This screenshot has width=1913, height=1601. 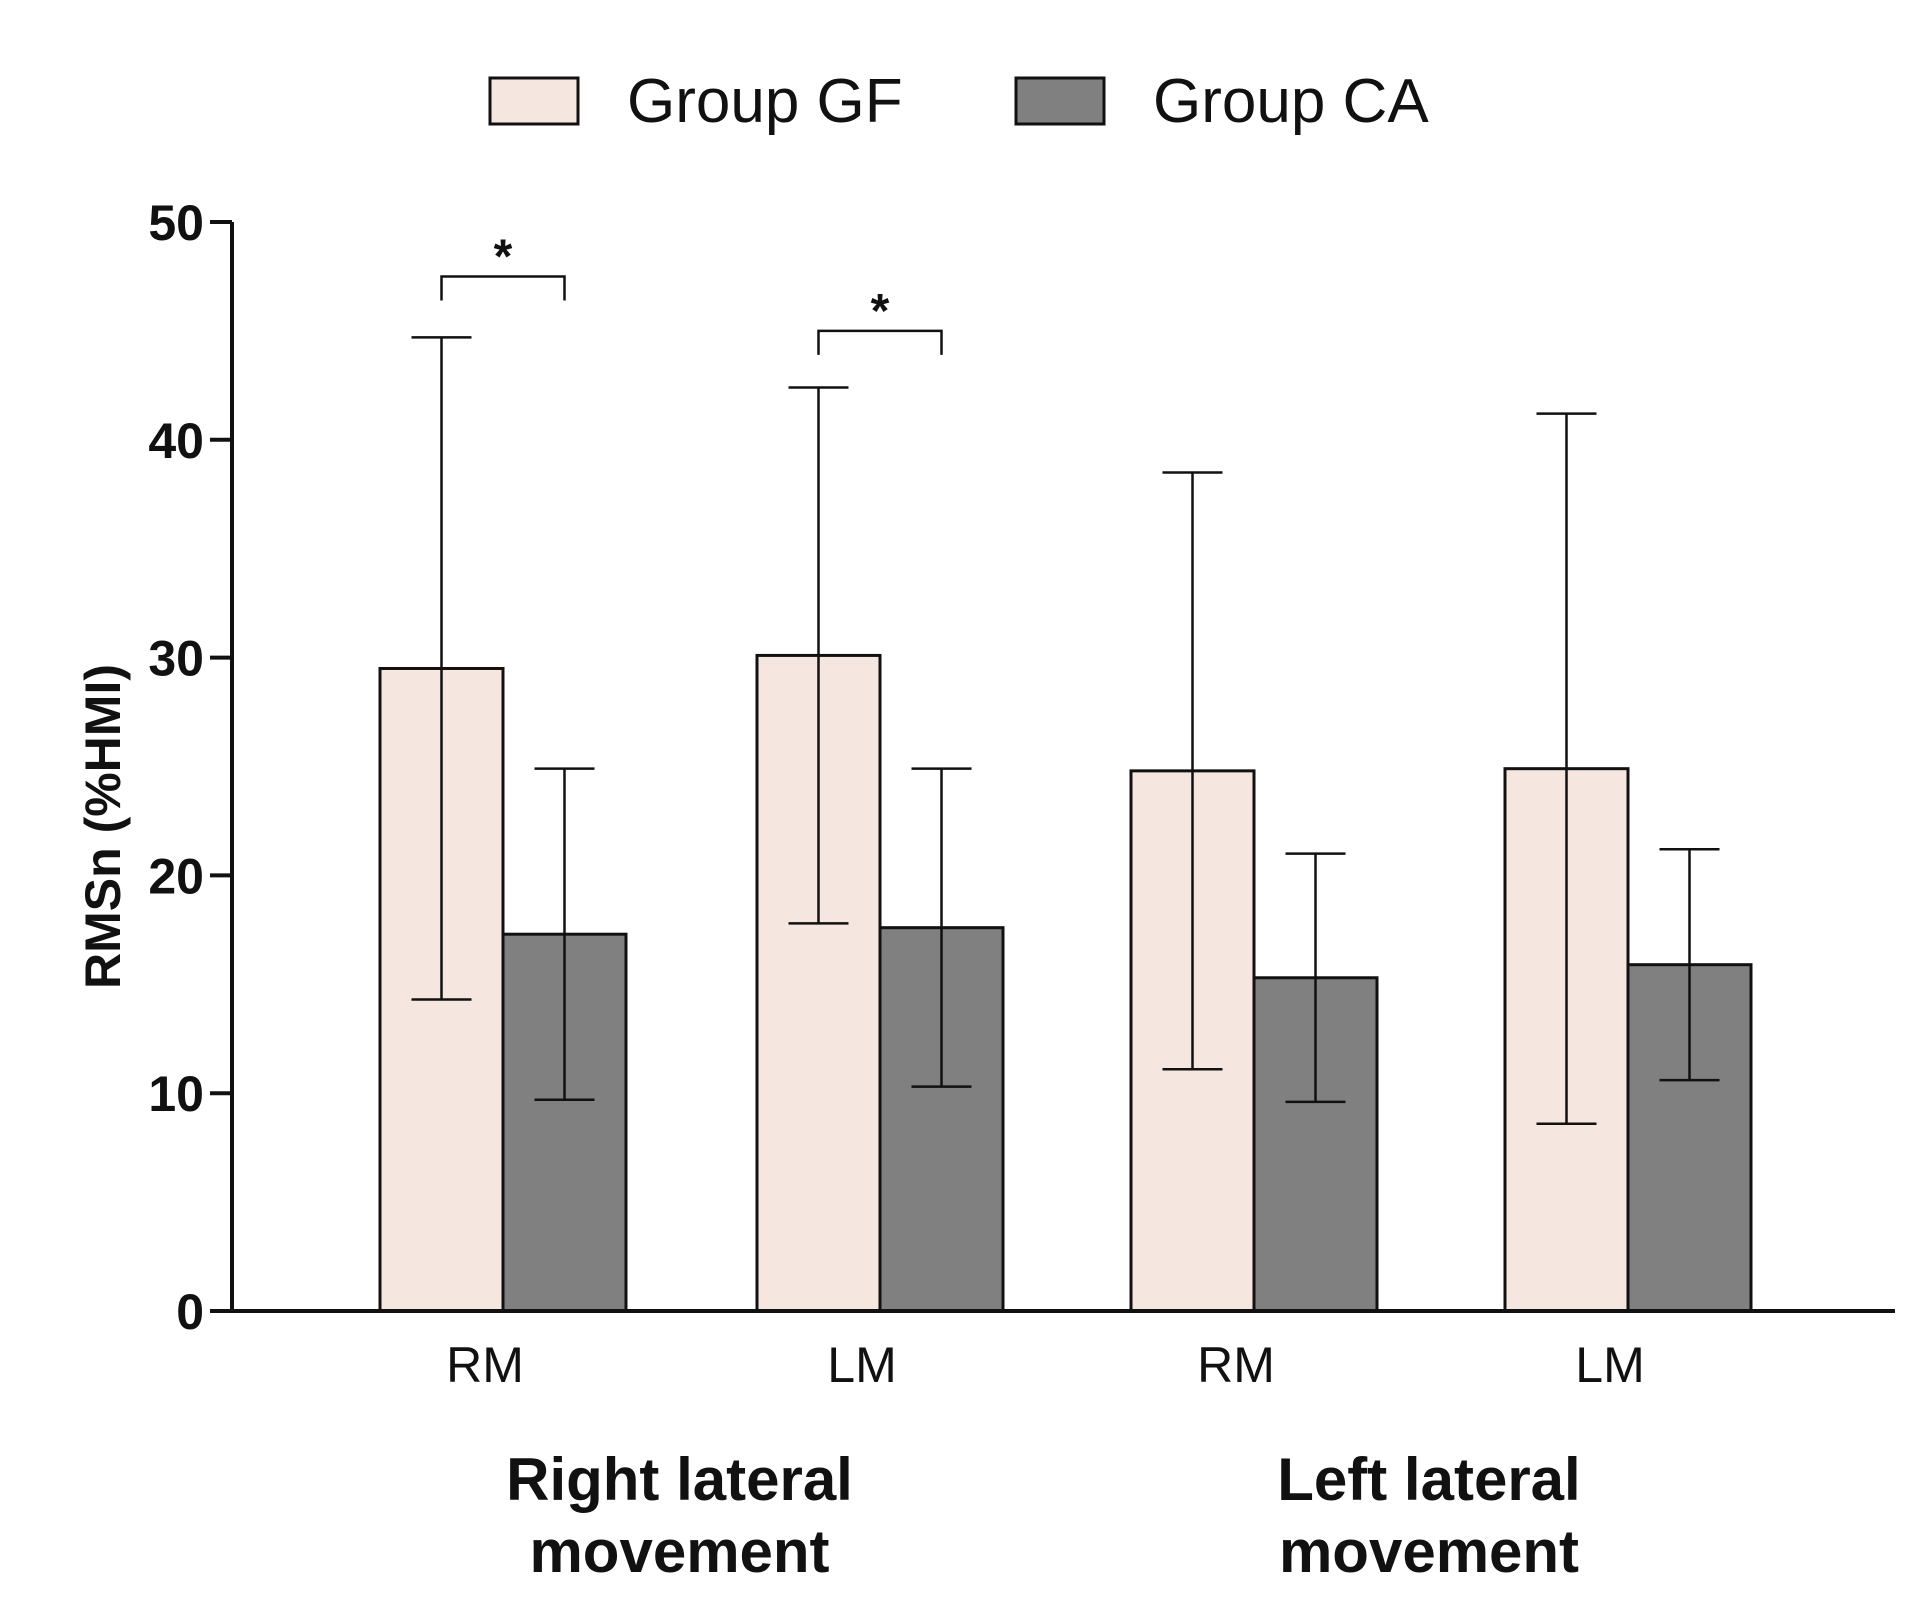 What do you see at coordinates (485, 1365) in the screenshot?
I see `x-tick-label-0: RM` at bounding box center [485, 1365].